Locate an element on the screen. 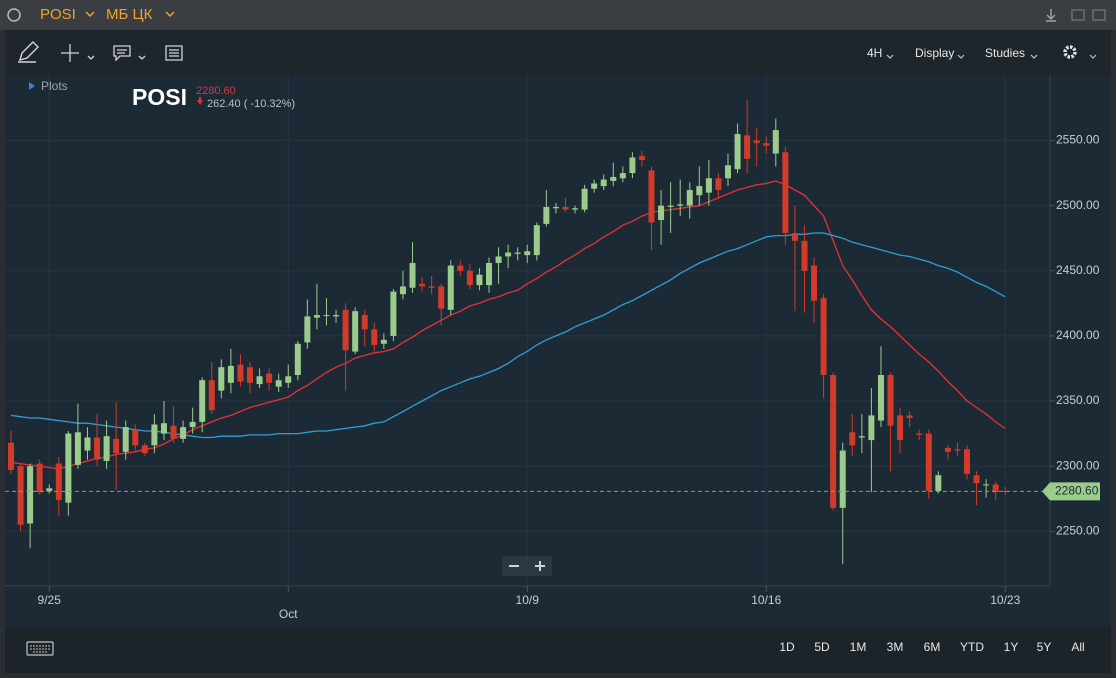 The height and width of the screenshot is (678, 1116). range-button: 6M is located at coordinates (932, 647).